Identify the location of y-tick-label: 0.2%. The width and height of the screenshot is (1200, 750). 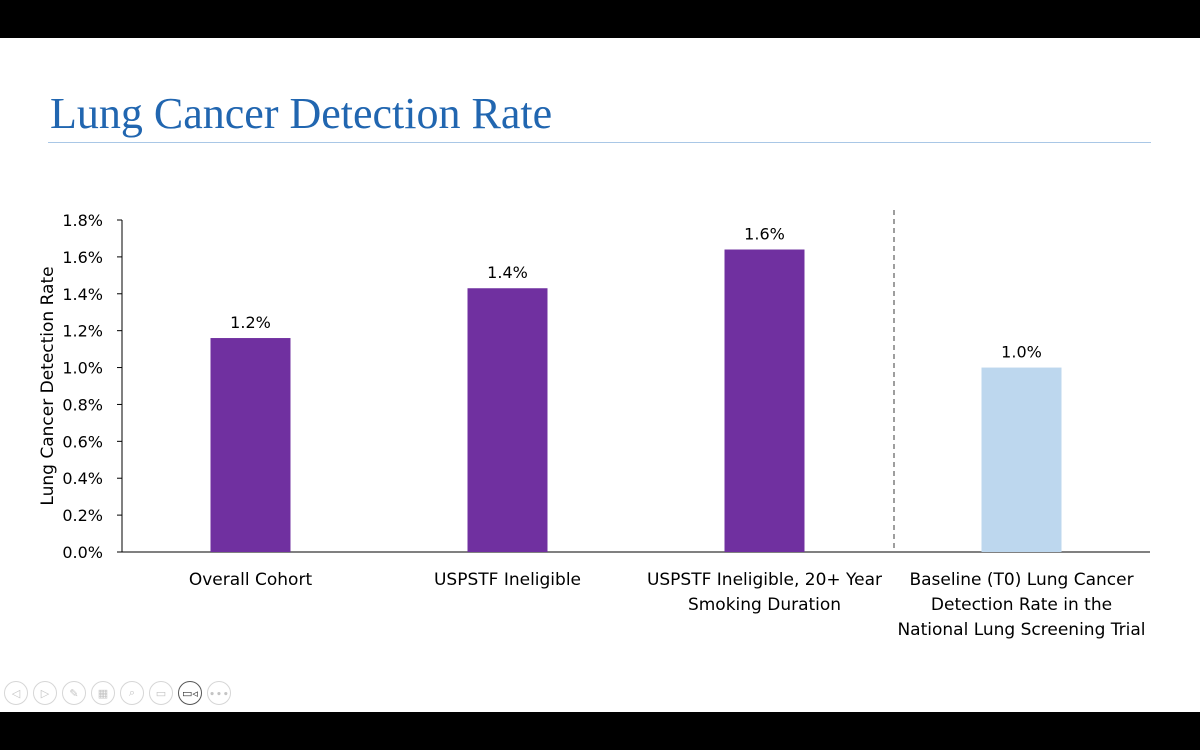
(82, 515).